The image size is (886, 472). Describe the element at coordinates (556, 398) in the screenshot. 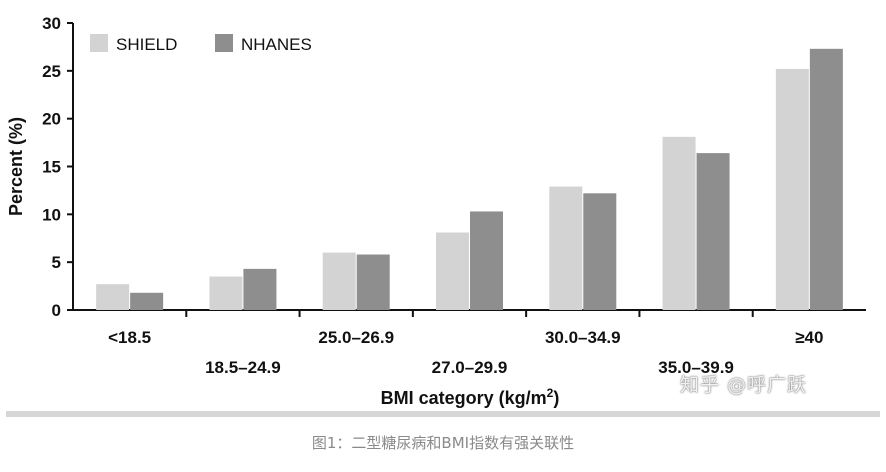

I see `x-axis-label-close: )` at that location.